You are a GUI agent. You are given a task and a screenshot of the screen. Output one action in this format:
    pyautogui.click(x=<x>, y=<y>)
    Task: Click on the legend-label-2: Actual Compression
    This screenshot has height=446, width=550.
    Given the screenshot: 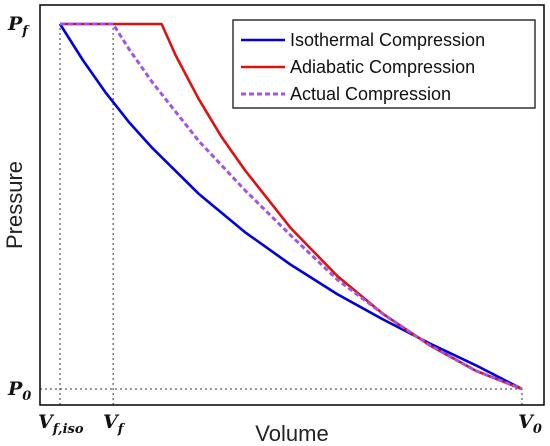 What is the action you would take?
    pyautogui.click(x=370, y=94)
    